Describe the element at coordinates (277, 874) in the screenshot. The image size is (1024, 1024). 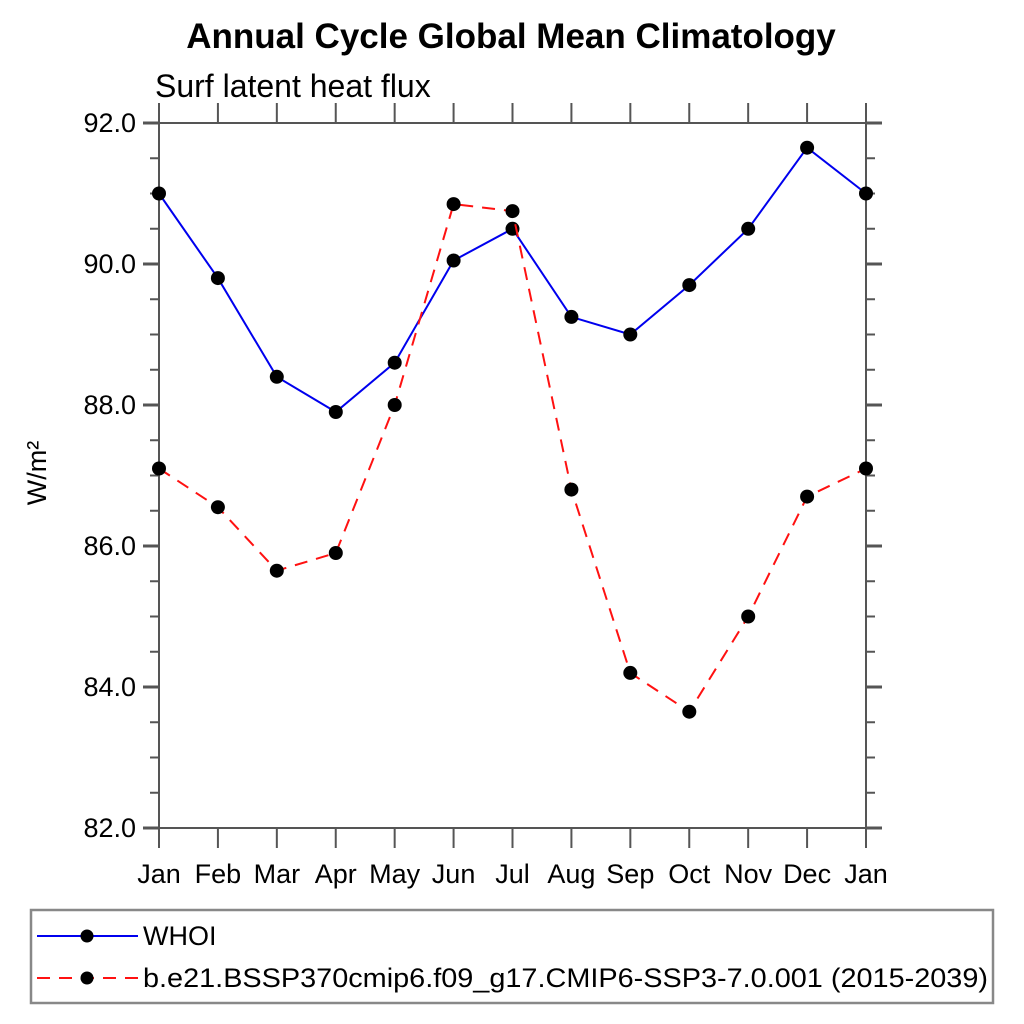
I see `x-tick-label: Mar` at that location.